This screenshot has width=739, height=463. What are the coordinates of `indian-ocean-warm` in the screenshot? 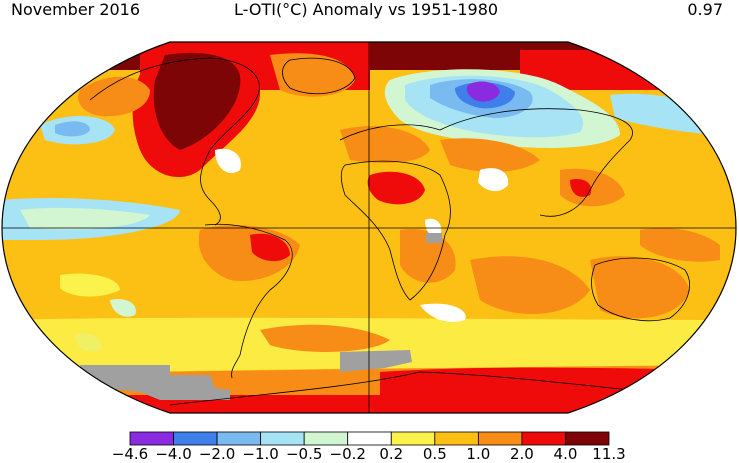 It's located at (530, 285).